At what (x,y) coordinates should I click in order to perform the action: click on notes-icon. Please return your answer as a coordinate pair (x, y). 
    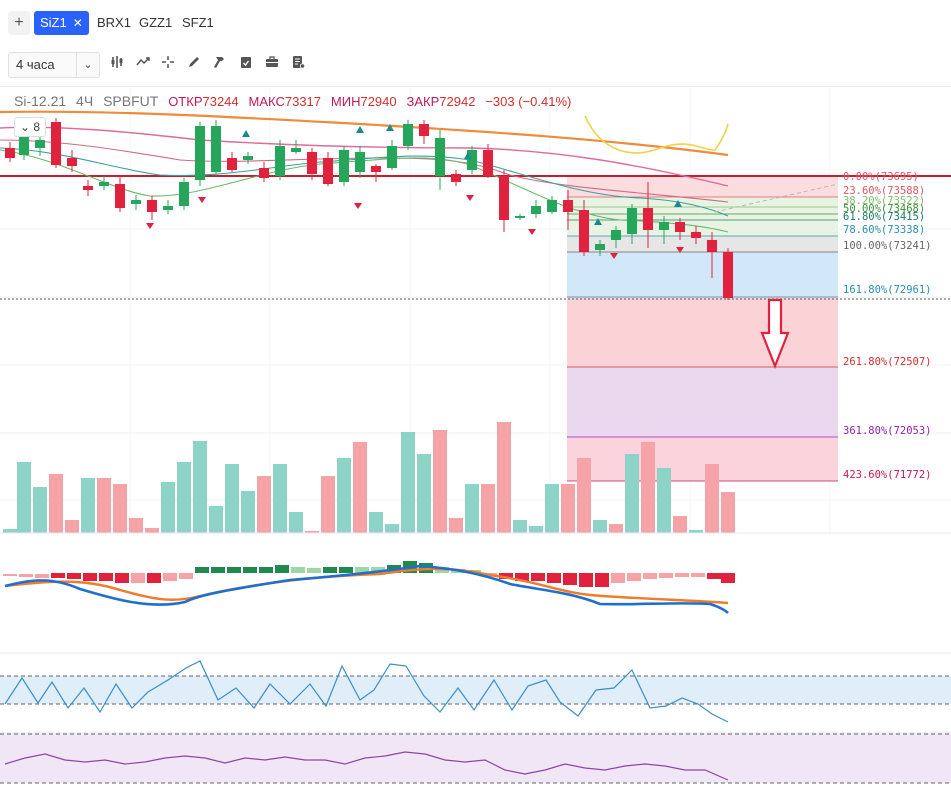
    Looking at the image, I should click on (298, 65).